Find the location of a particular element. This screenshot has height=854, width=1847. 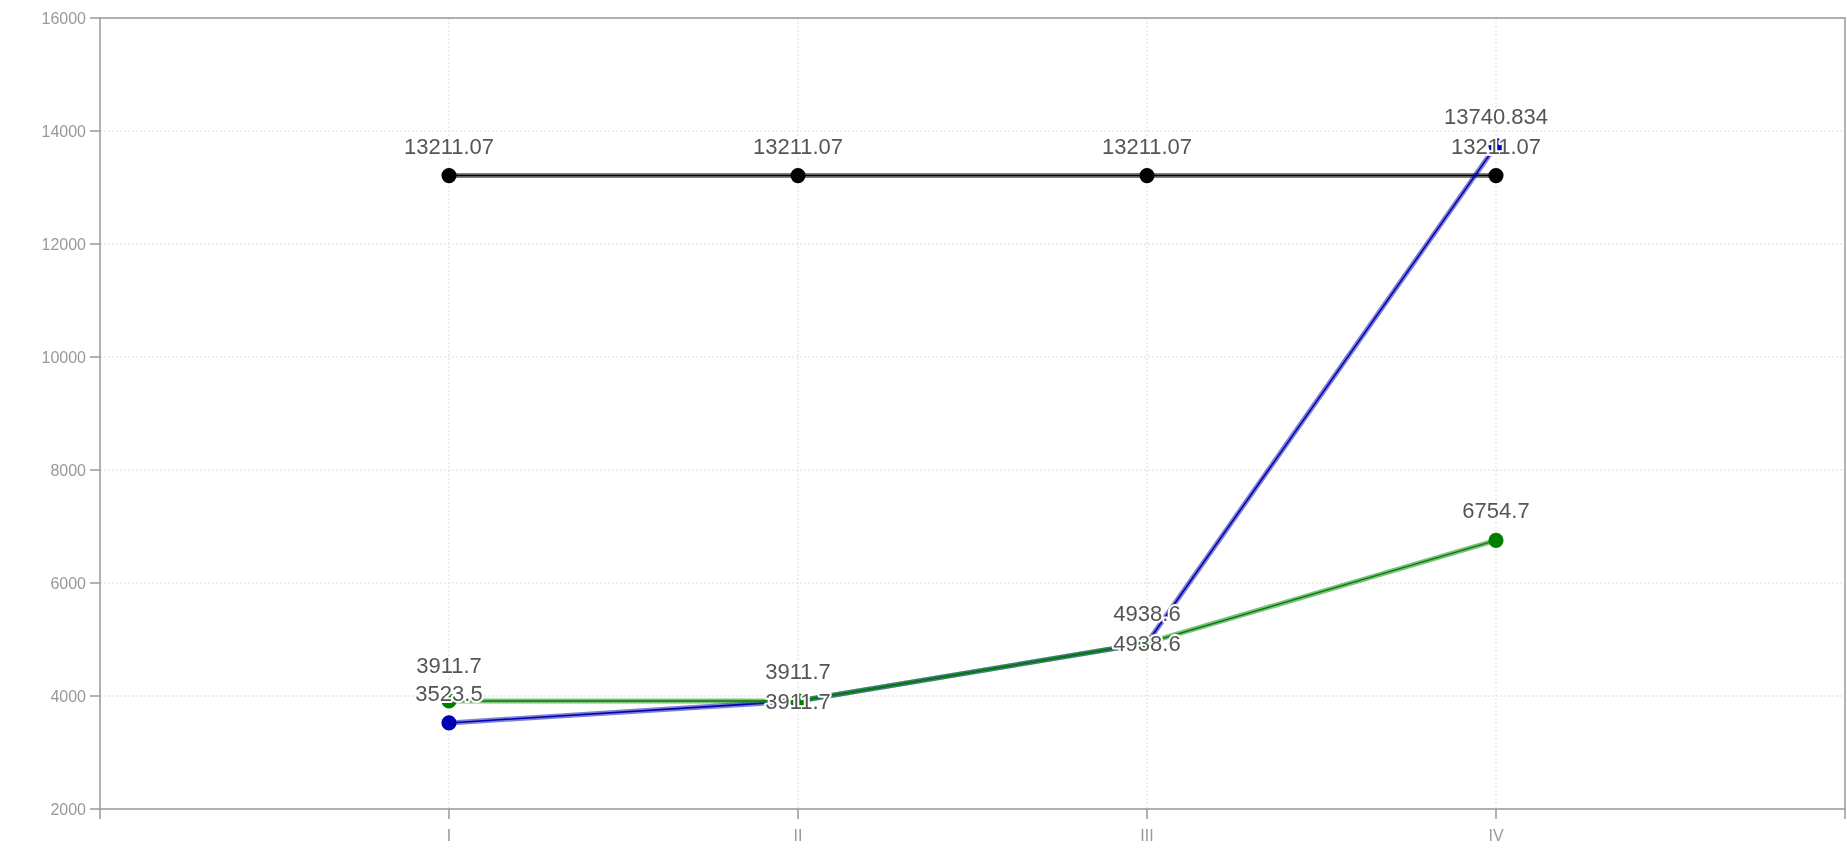

y-tick-label: 2000 is located at coordinates (68, 809).